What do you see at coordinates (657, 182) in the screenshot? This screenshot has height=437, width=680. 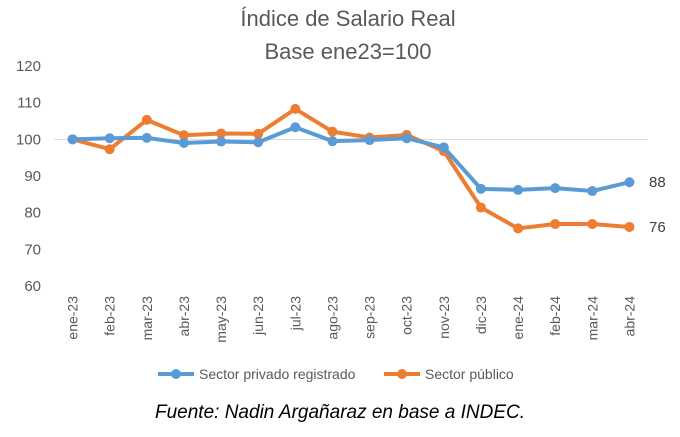 I see `end-value-label: 88` at bounding box center [657, 182].